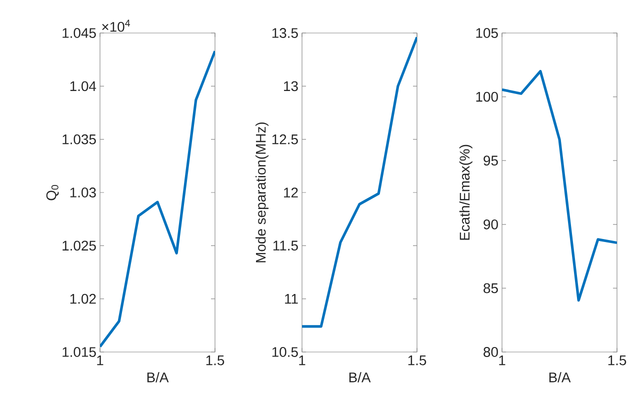 The height and width of the screenshot is (408, 641). I want to click on y-tick-label: 11.5, so click(285, 245).